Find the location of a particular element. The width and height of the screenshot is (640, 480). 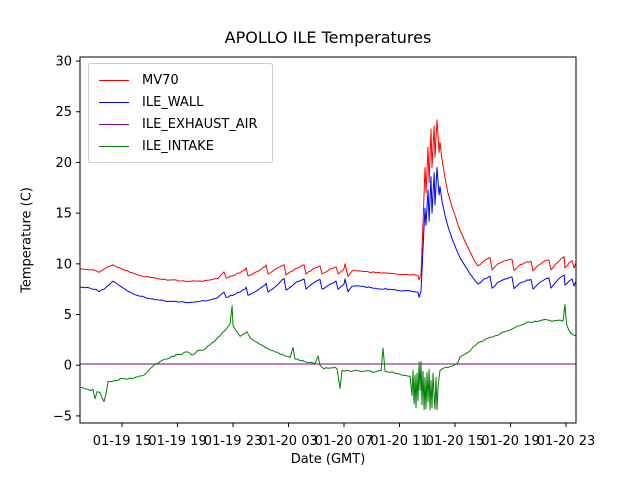

x-tick-label: 01-20 23 is located at coordinates (566, 441).